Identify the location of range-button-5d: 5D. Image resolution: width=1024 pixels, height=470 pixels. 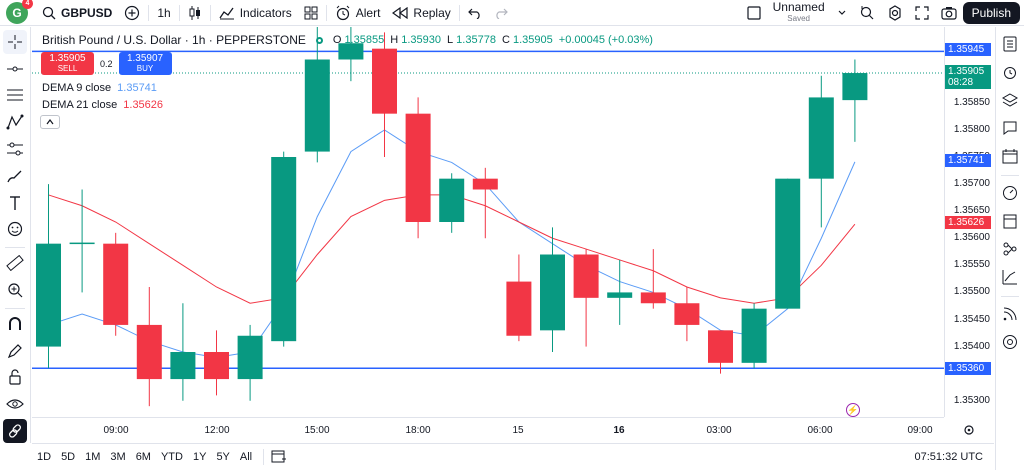
(68, 457).